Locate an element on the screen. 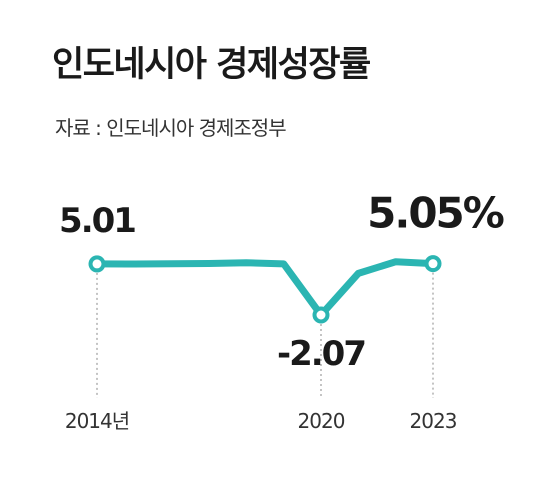 The width and height of the screenshot is (560, 480). data-label-2020: -2.07 is located at coordinates (321, 354).